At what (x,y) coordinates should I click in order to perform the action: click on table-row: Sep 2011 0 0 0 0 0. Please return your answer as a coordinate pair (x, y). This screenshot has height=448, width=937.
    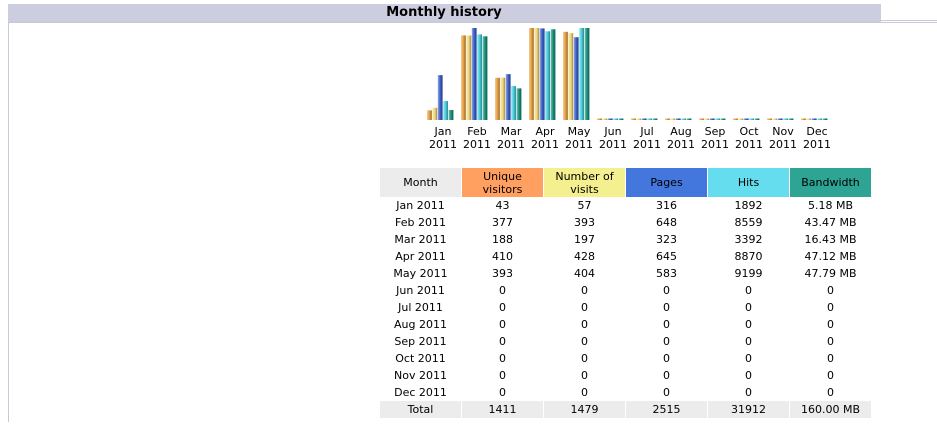
    Looking at the image, I should click on (625, 341).